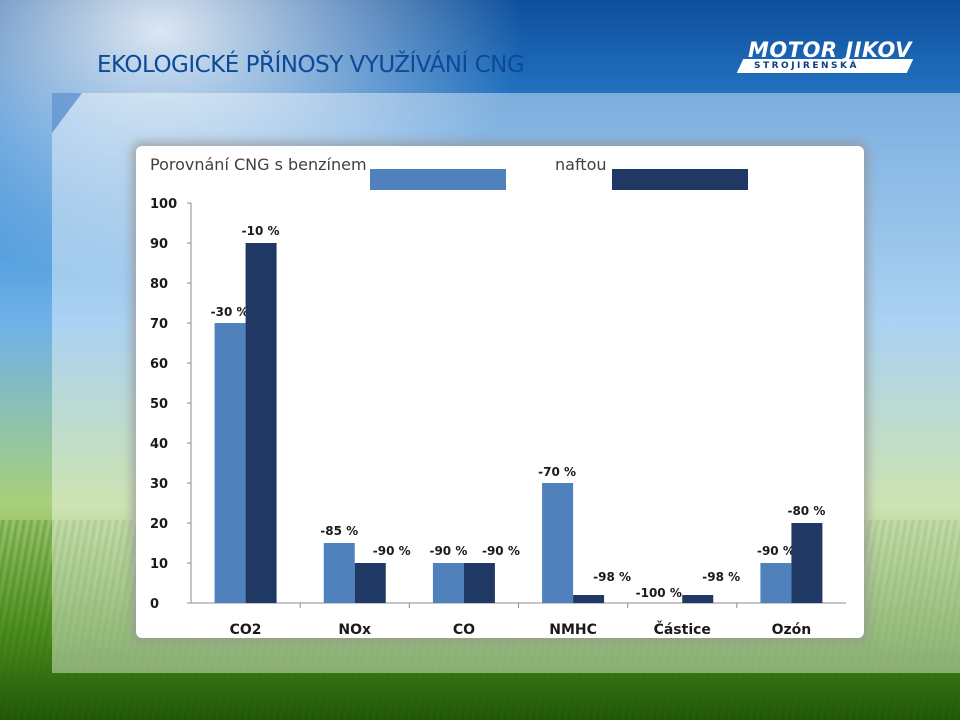  What do you see at coordinates (163, 204) in the screenshot?
I see `y-tick-label: 100` at bounding box center [163, 204].